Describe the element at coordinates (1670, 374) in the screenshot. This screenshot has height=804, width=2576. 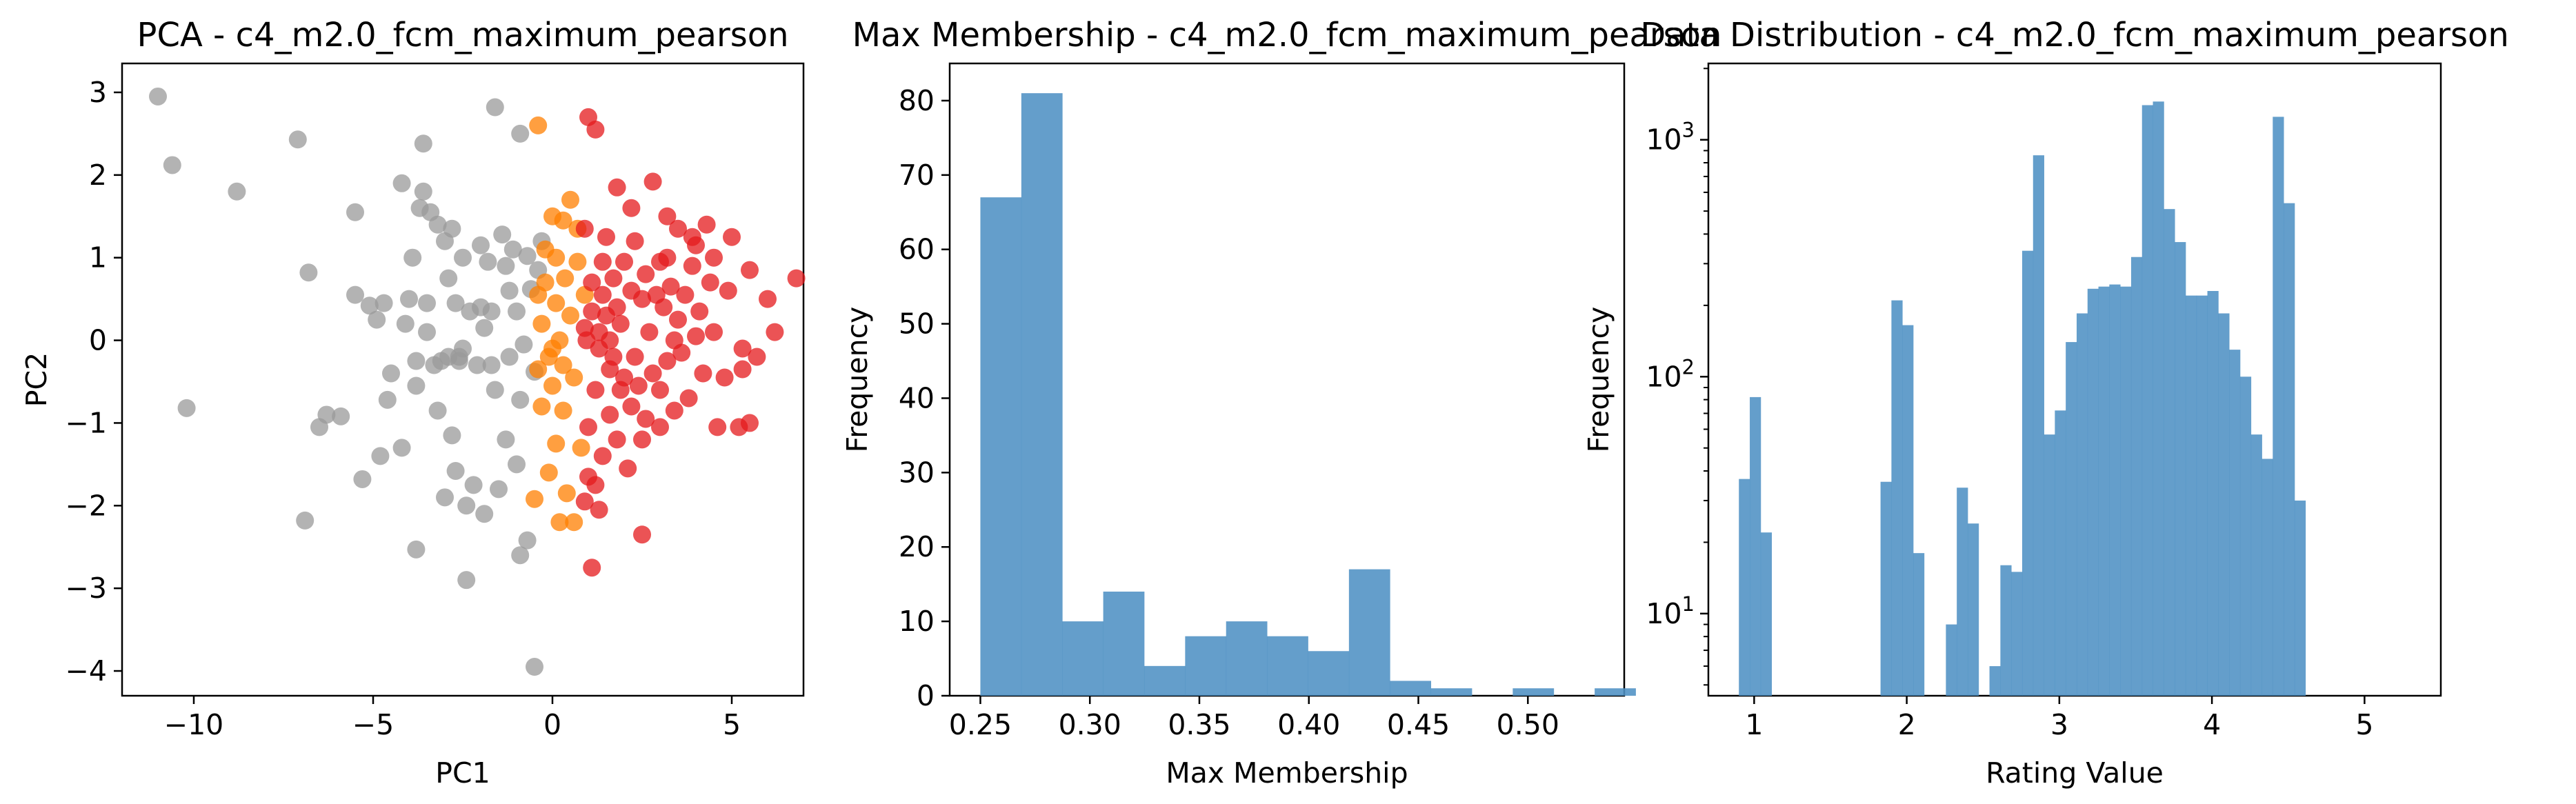
I see `rating-y-tick-label: 10²` at that location.